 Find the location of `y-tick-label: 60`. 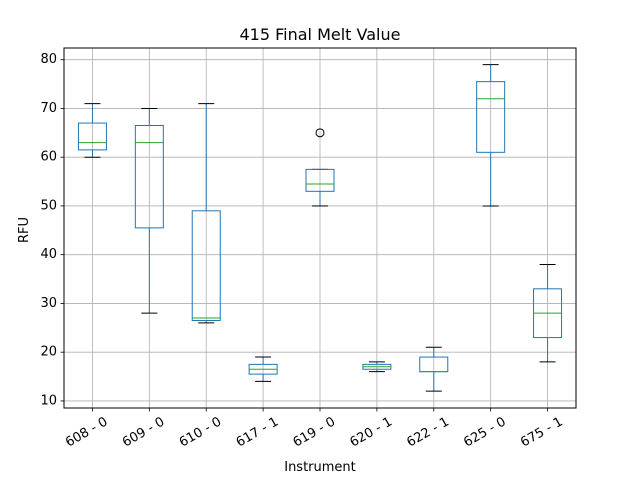

y-tick-label: 60 is located at coordinates (48, 157).